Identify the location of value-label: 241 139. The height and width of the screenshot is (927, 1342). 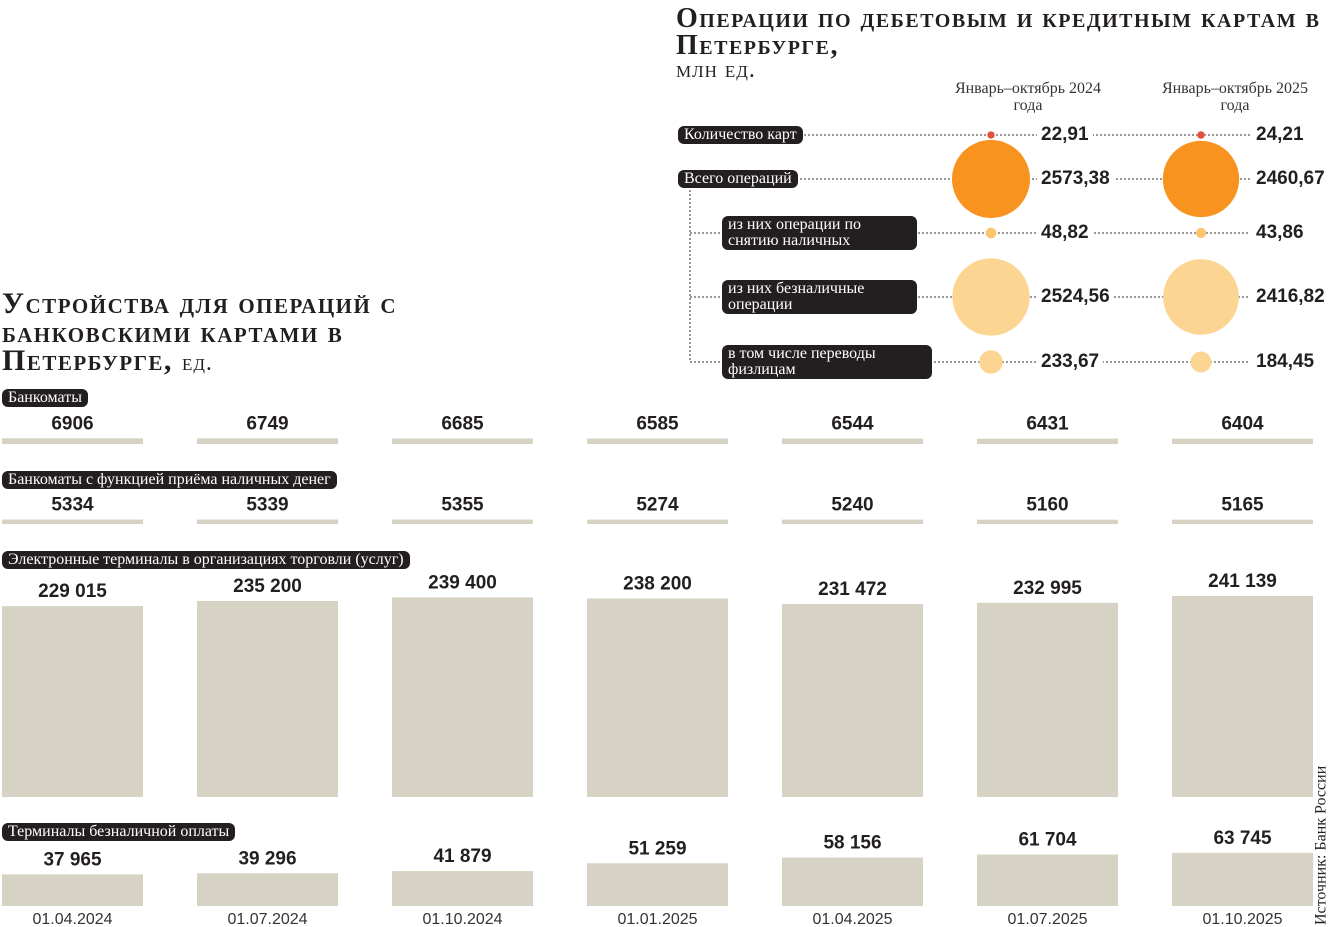
(1242, 581).